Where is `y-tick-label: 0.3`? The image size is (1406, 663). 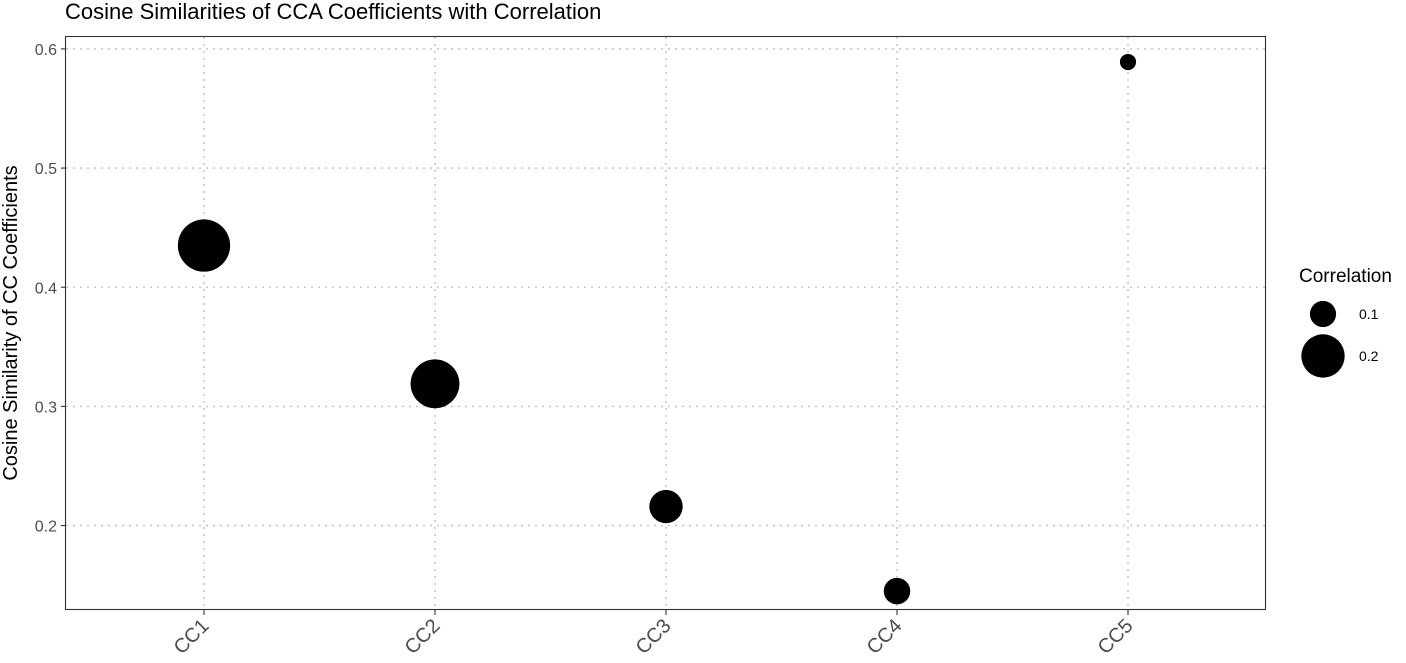
y-tick-label: 0.3 is located at coordinates (46, 407).